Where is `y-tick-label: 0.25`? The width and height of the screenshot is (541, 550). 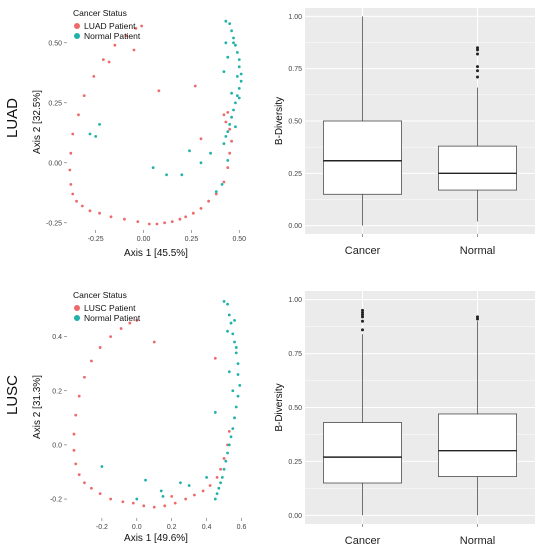
y-tick-label: 0.25 is located at coordinates (295, 462).